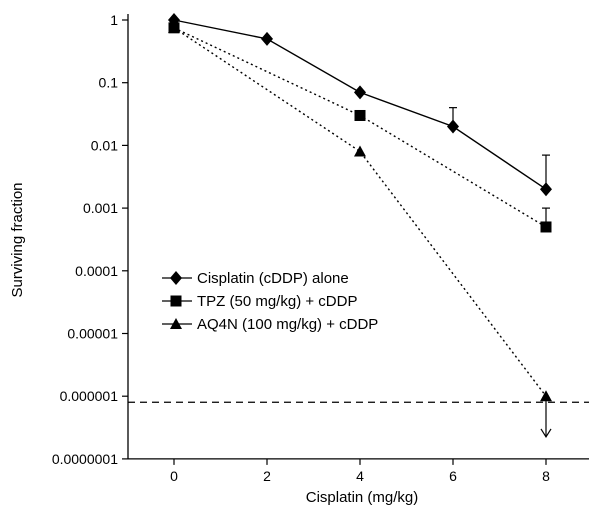 The height and width of the screenshot is (506, 589). What do you see at coordinates (109, 83) in the screenshot?
I see `y-tick-label: 0.1` at bounding box center [109, 83].